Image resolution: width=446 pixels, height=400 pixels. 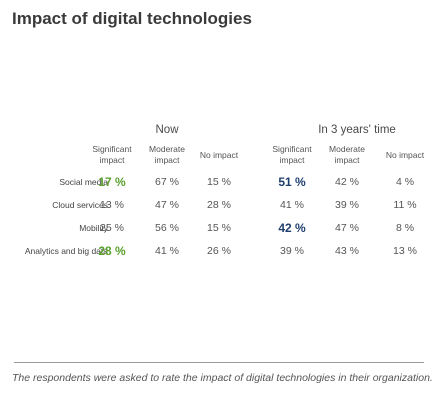 I want to click on table-cell: 17 %, so click(x=112, y=182).